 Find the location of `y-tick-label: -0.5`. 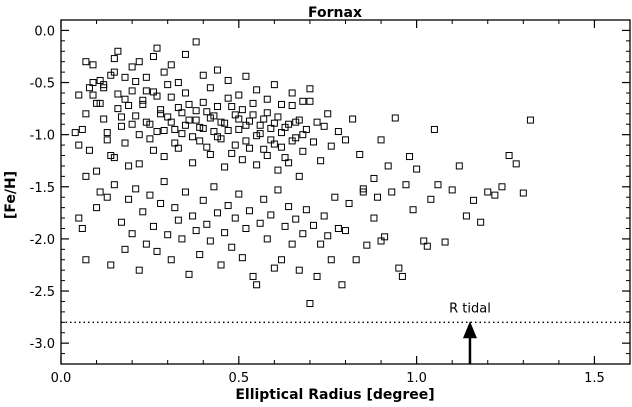

y-tick-label: -0.5 is located at coordinates (42, 84).